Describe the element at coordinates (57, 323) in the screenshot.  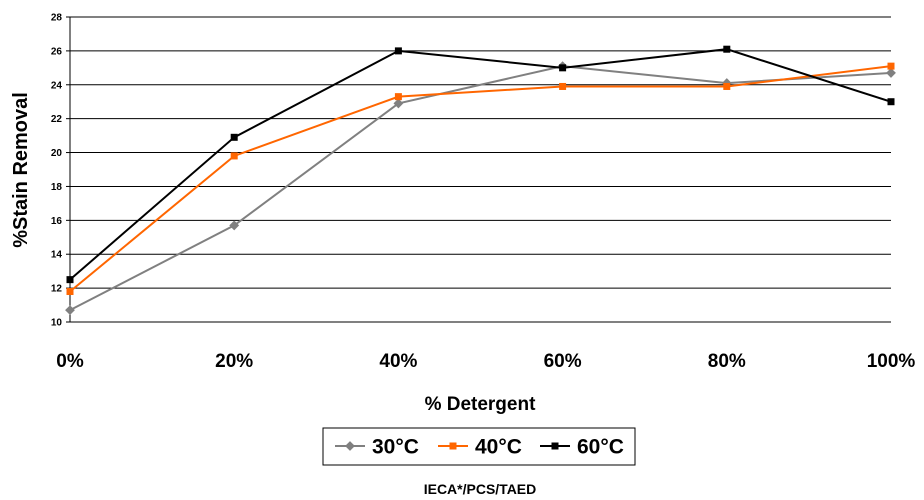
I see `y-tick-label: 10` at that location.